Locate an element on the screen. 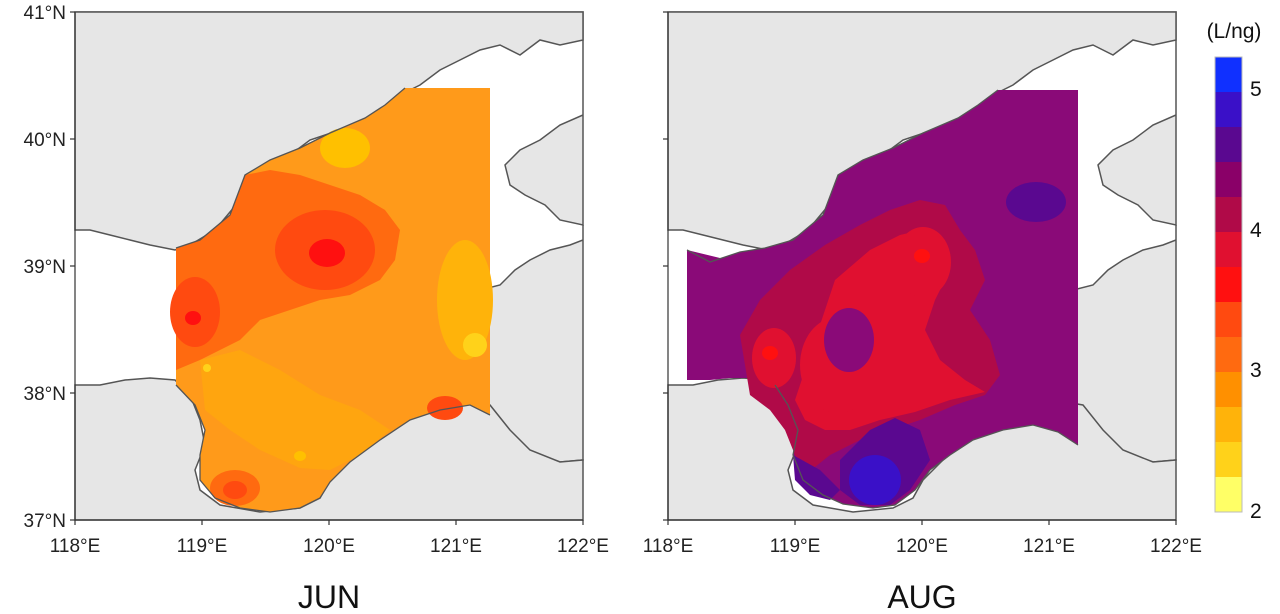 This screenshot has height=614, width=1280. lat-tick-40: 40°N is located at coordinates (45, 140).